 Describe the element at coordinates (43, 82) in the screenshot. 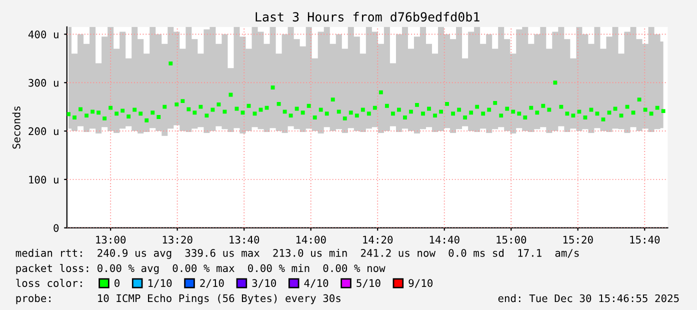

I see `y-tick-label: 300 u` at that location.